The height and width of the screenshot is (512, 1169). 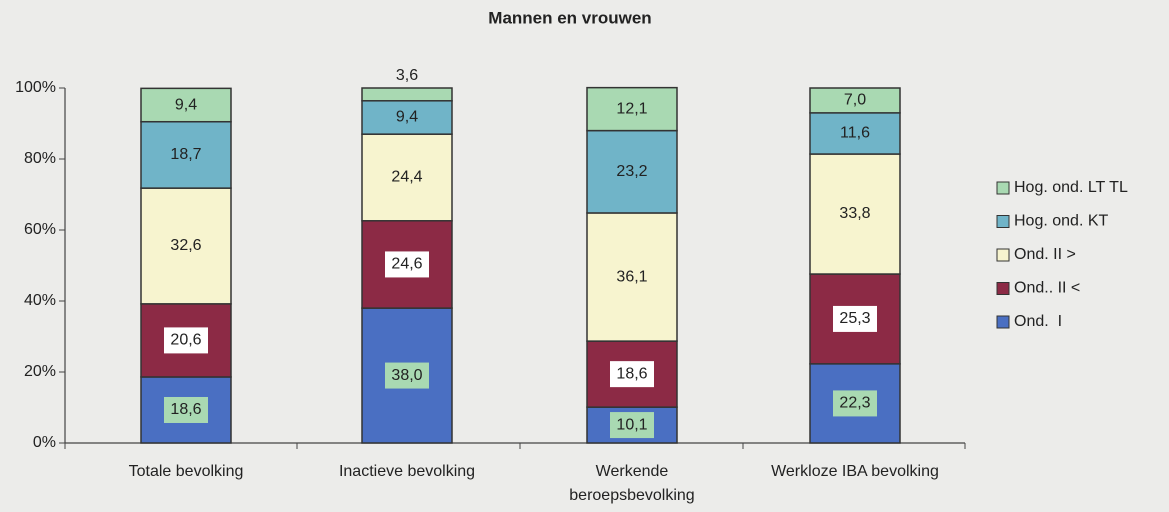 I want to click on data-label: 7,0, so click(x=855, y=100).